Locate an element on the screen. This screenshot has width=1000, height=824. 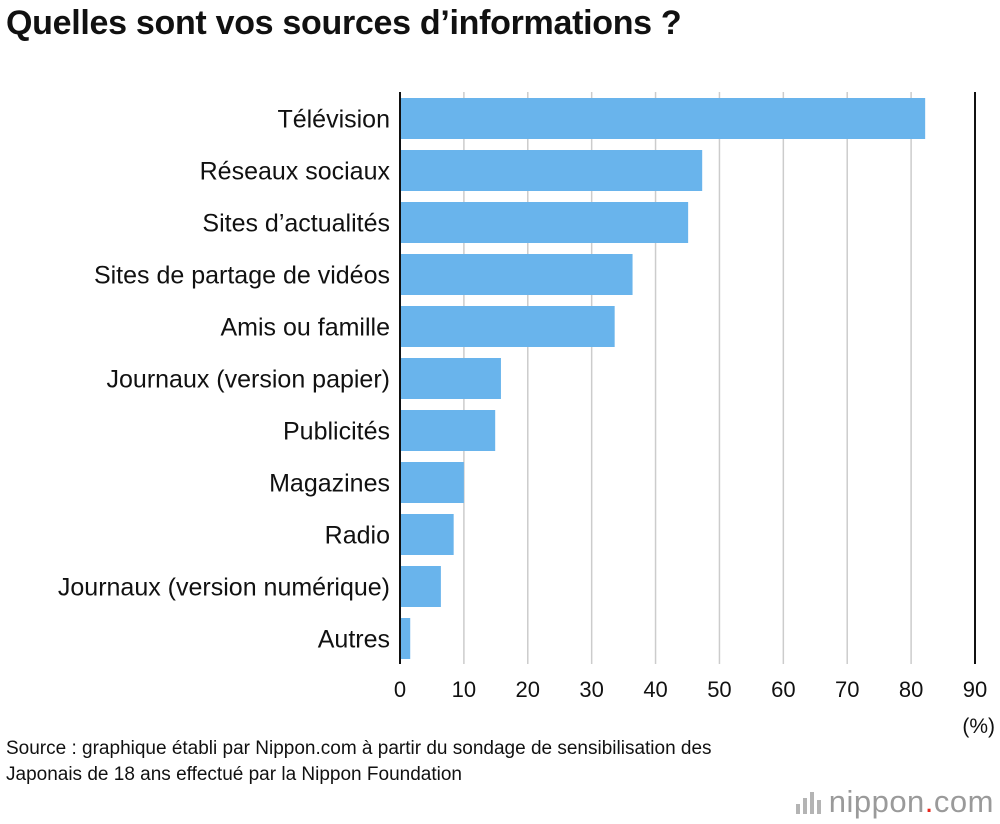
category-label: Amis ou famille is located at coordinates (306, 328).